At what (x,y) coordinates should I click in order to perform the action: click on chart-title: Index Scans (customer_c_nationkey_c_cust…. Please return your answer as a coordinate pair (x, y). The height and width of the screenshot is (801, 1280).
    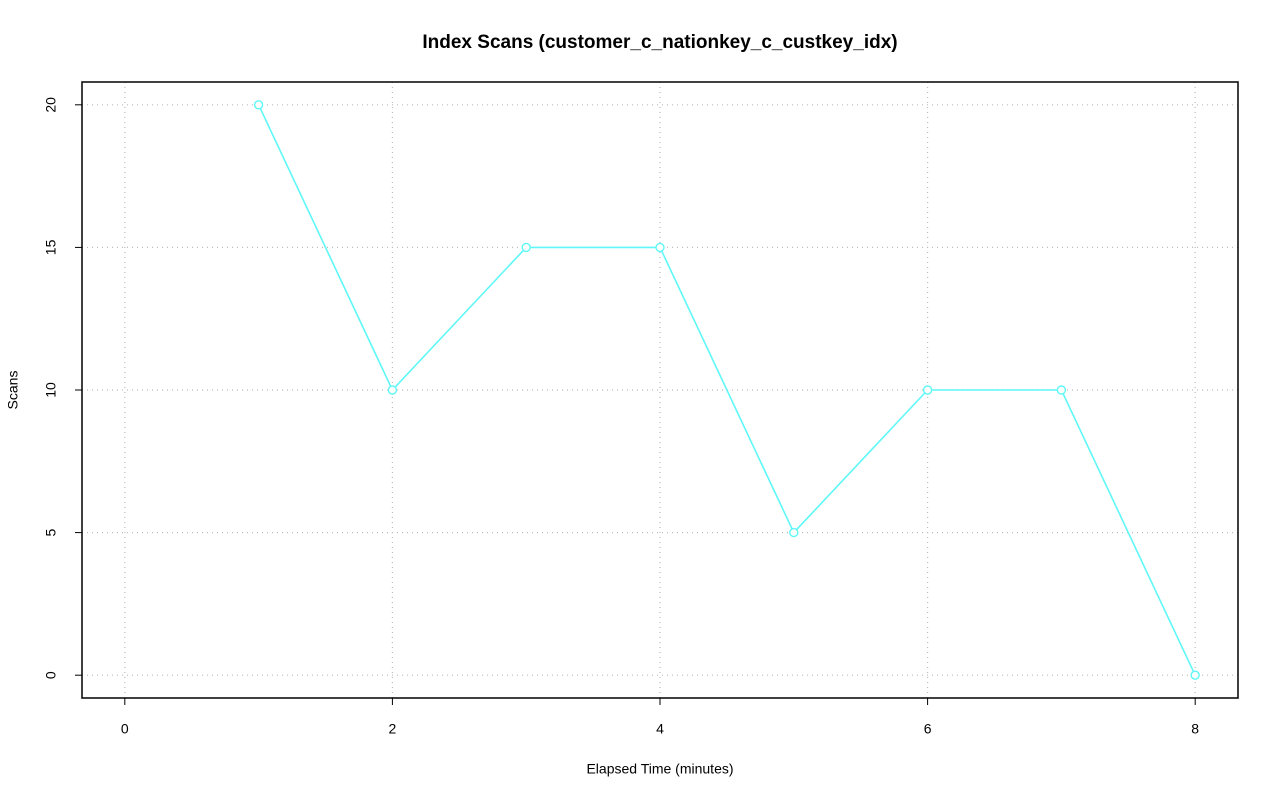
    Looking at the image, I should click on (659, 42).